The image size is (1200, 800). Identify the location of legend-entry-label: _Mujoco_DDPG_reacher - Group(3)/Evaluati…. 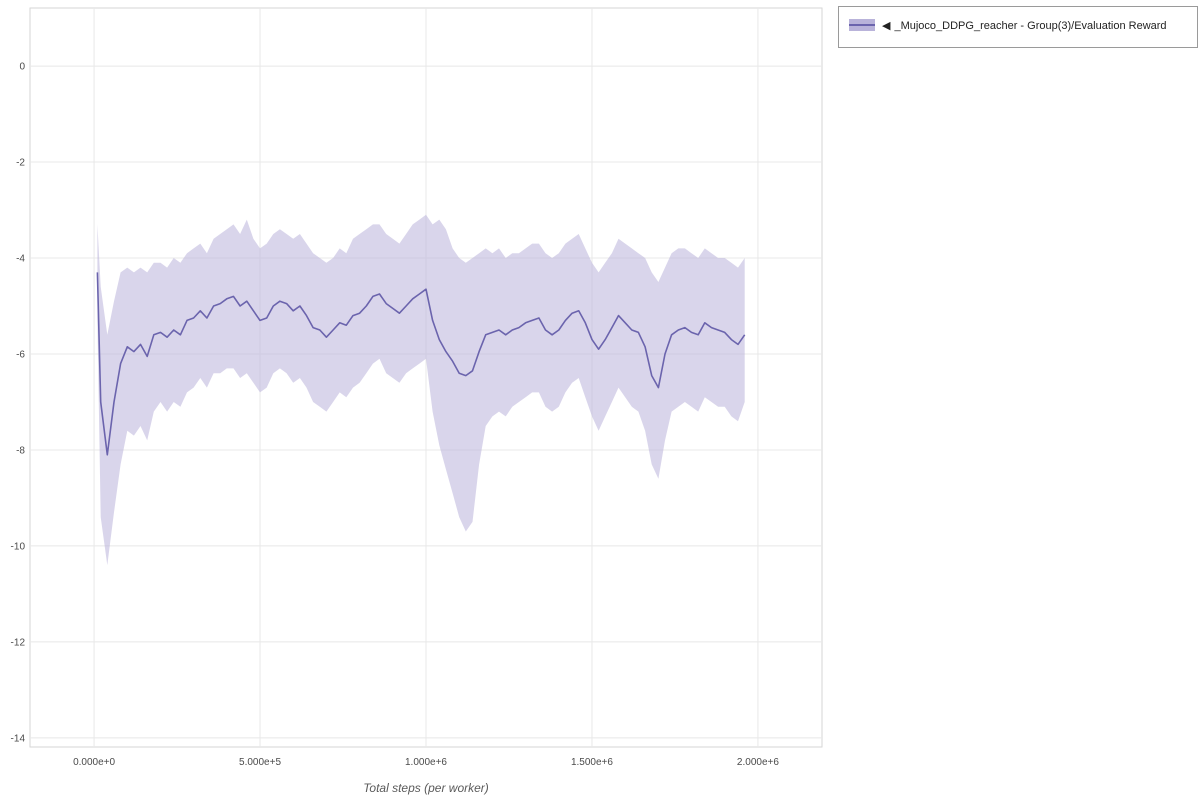
(1030, 26).